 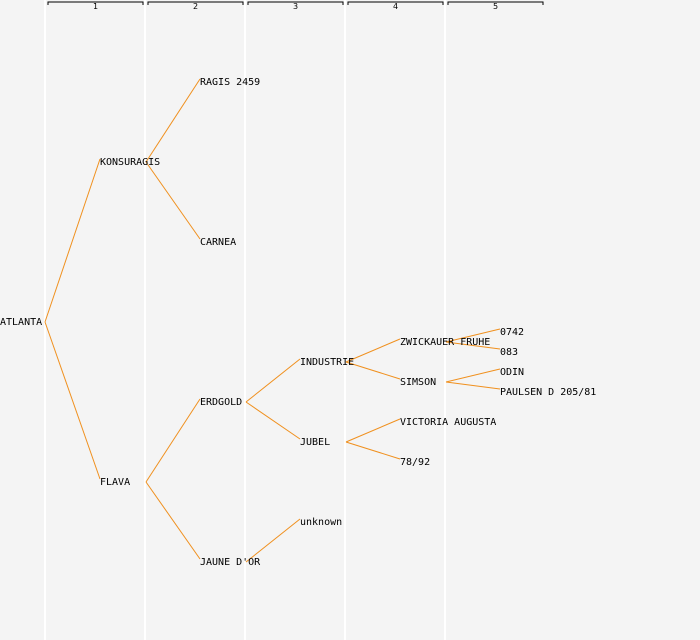 What do you see at coordinates (512, 332) in the screenshot?
I see `node-0742: 0742` at bounding box center [512, 332].